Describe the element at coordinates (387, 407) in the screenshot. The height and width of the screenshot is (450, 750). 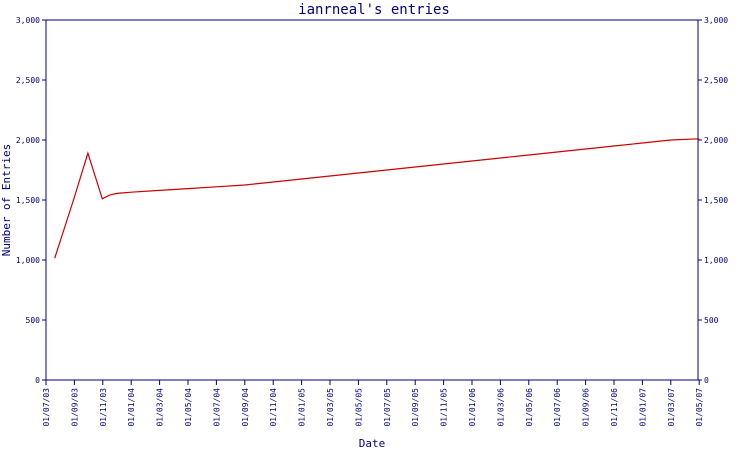
I see `x-tick-label: 01/07/05` at that location.